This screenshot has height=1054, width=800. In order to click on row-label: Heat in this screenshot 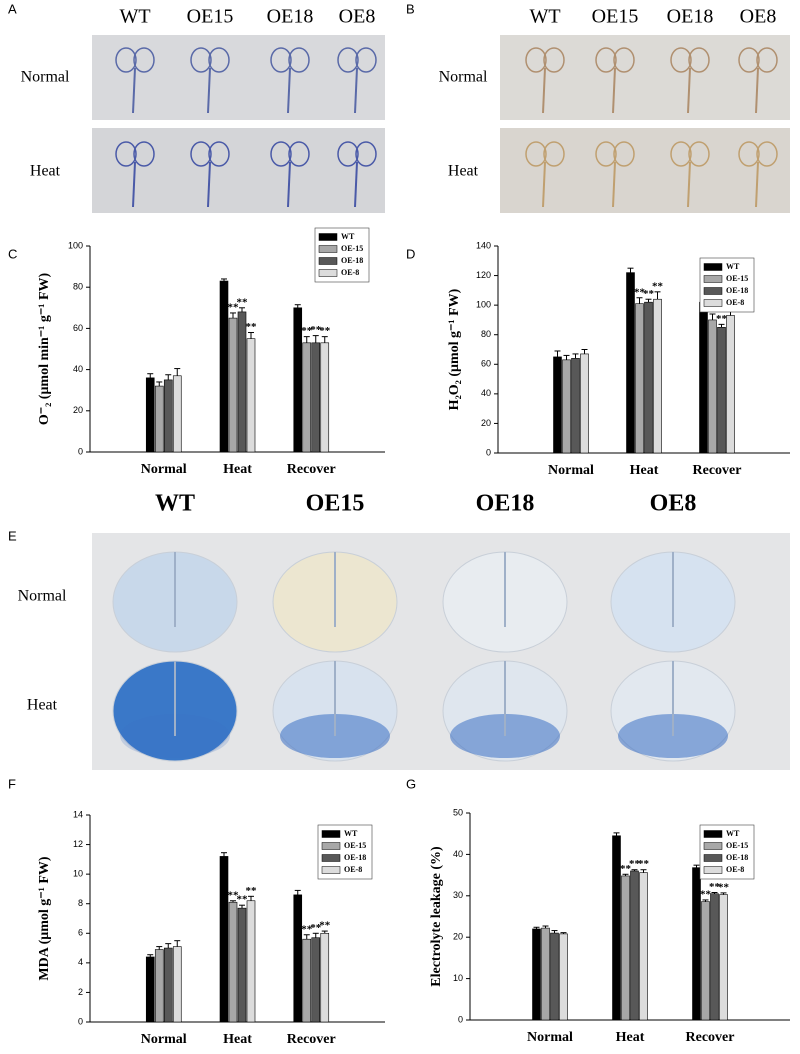, I will do `click(42, 705)`.